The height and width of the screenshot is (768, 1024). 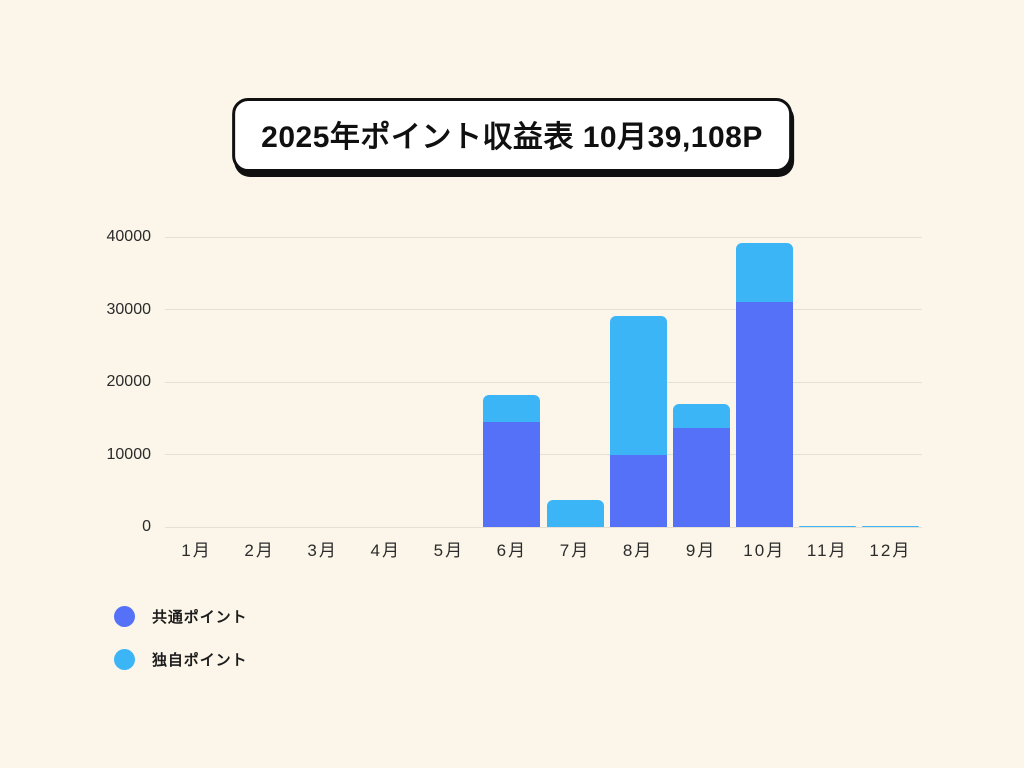 What do you see at coordinates (764, 550) in the screenshot?
I see `x-axis-tick-label: 10月` at bounding box center [764, 550].